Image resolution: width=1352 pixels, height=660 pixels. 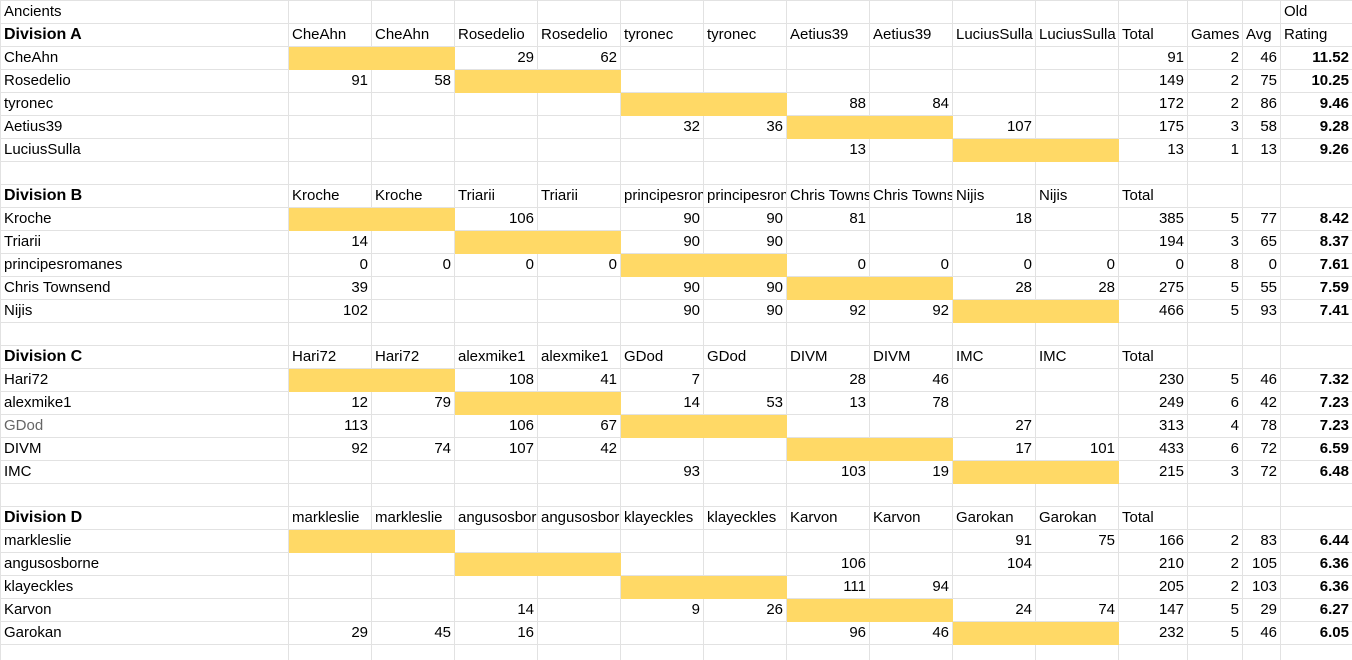 What do you see at coordinates (911, 518) in the screenshot?
I see `column-header: Karvon` at bounding box center [911, 518].